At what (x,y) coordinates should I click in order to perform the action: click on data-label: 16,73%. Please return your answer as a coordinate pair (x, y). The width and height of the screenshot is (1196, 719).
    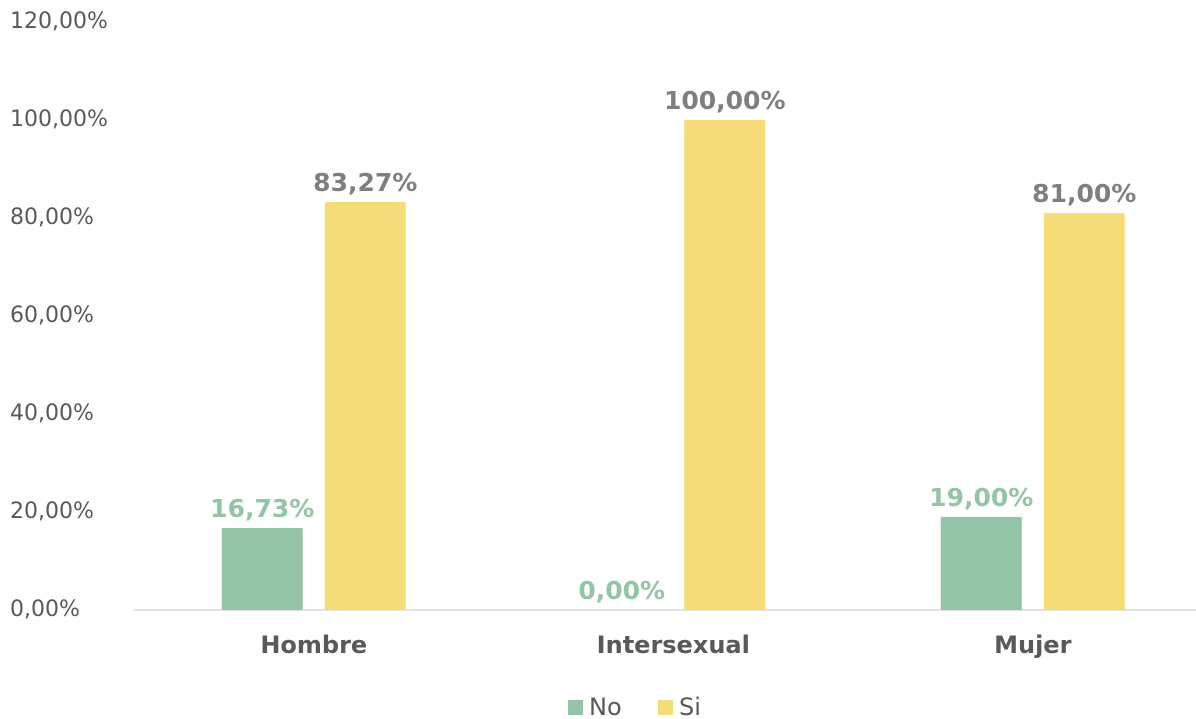
    Looking at the image, I should click on (262, 508).